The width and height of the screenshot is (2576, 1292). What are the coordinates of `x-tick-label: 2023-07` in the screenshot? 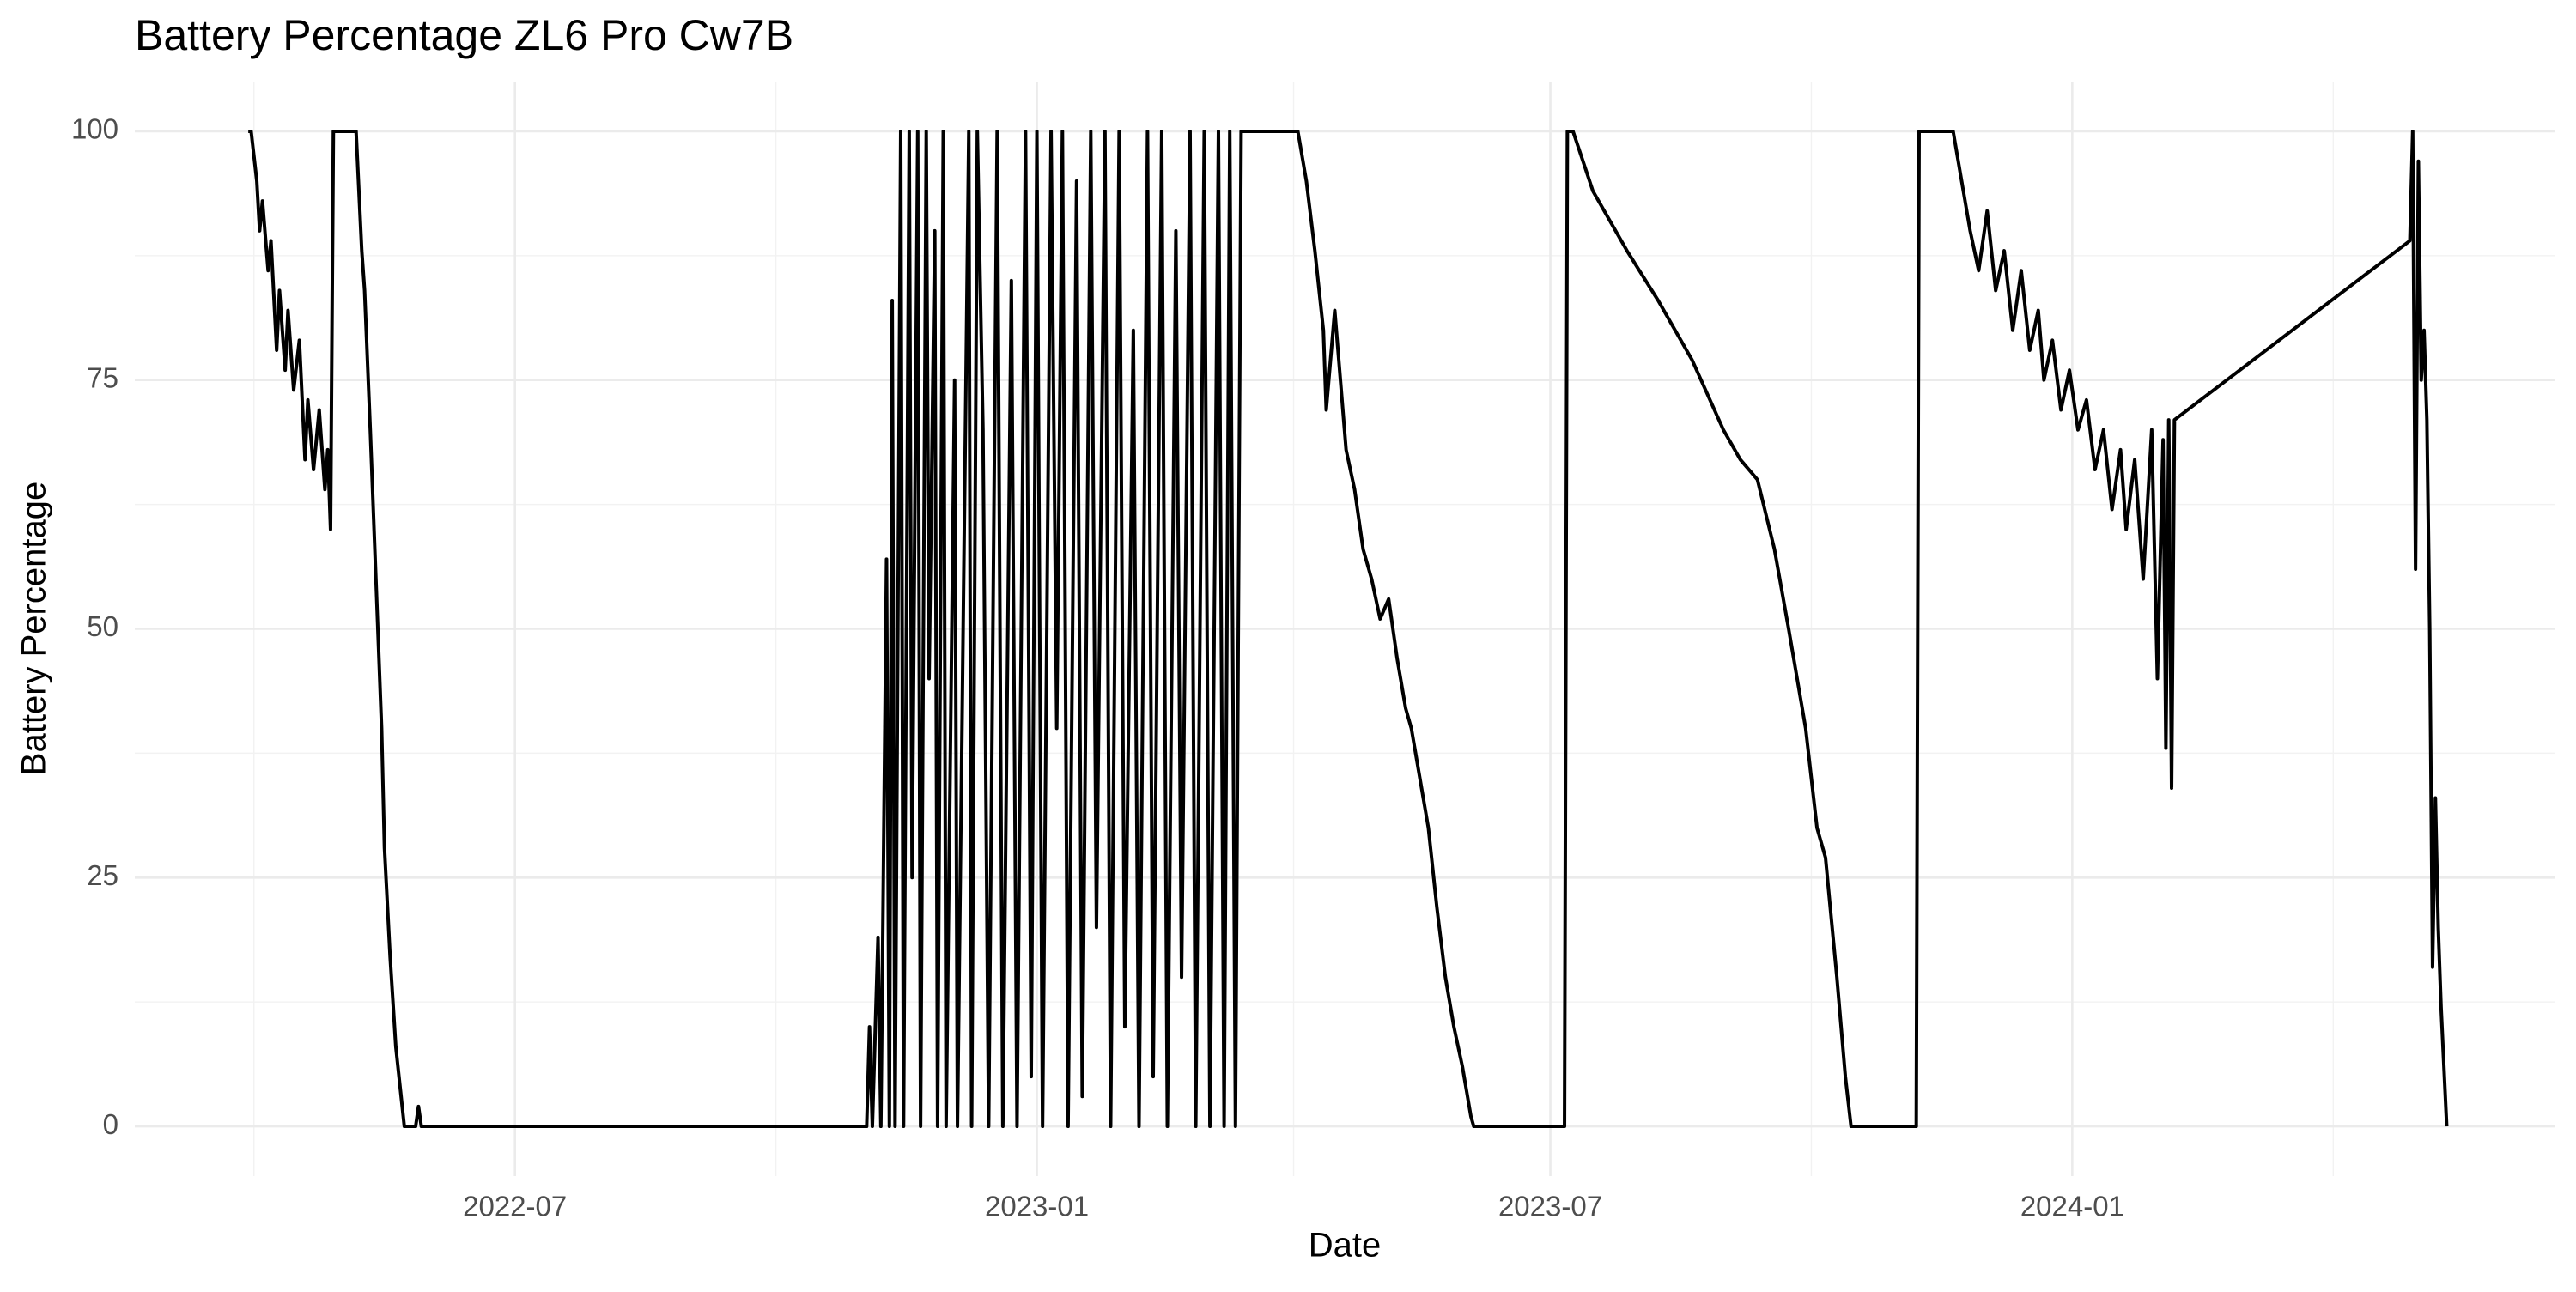 It's located at (1550, 1206).